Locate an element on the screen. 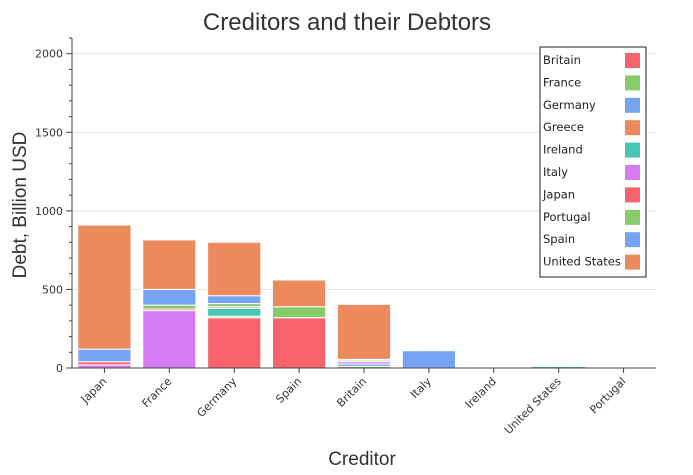 The height and width of the screenshot is (475, 693). y-axis-label: Debt, Billion USD is located at coordinates (20, 205).